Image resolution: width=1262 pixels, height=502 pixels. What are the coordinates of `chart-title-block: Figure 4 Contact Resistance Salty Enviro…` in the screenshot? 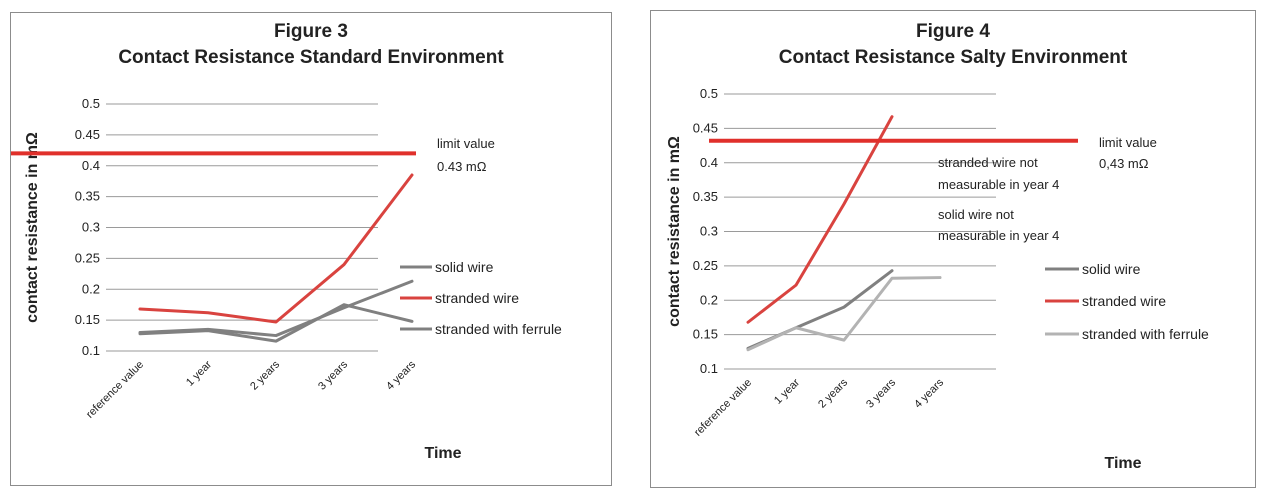 It's located at (953, 45).